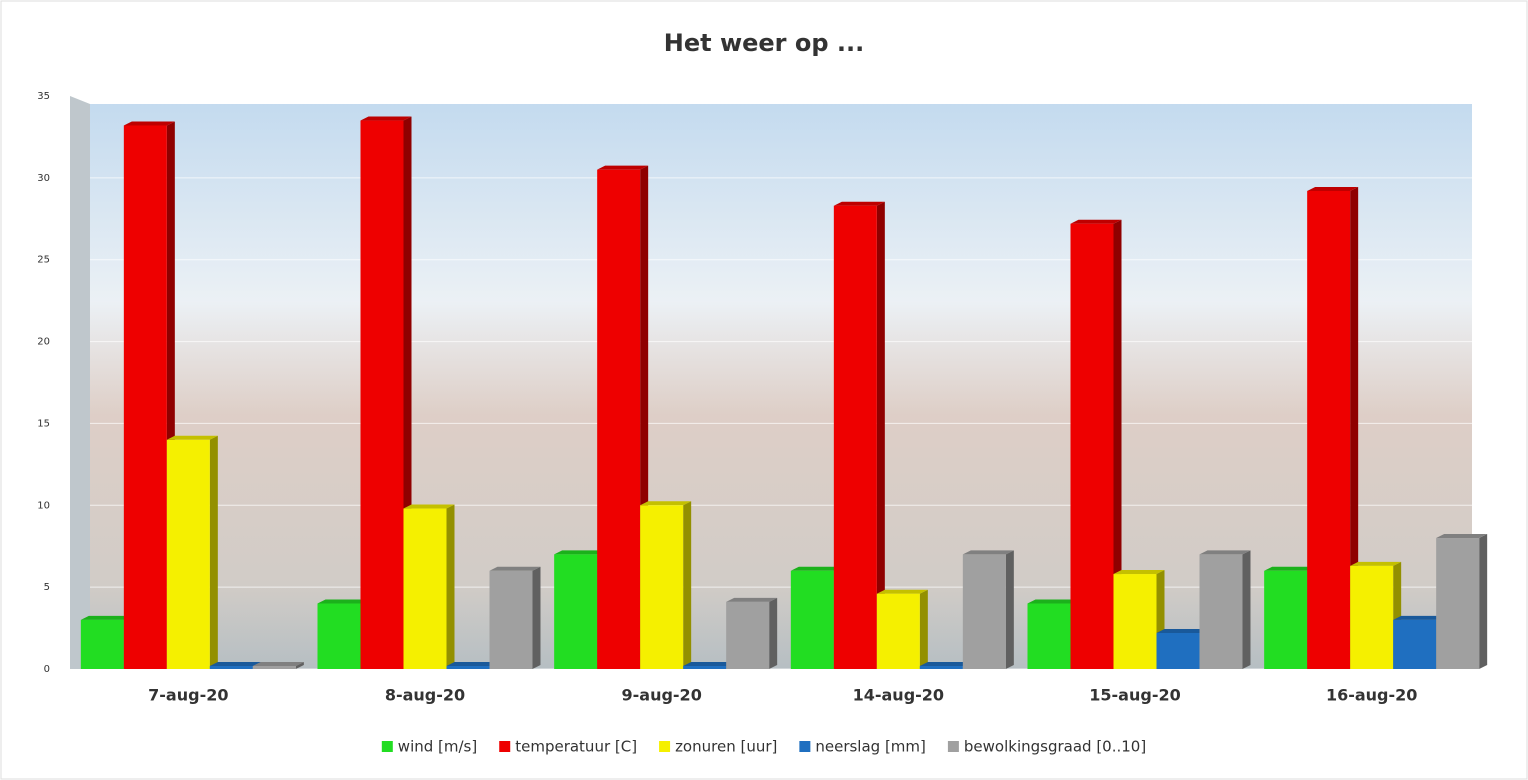  Describe the element at coordinates (662, 695) in the screenshot. I see `x-tick-label: 9-aug-20` at that location.